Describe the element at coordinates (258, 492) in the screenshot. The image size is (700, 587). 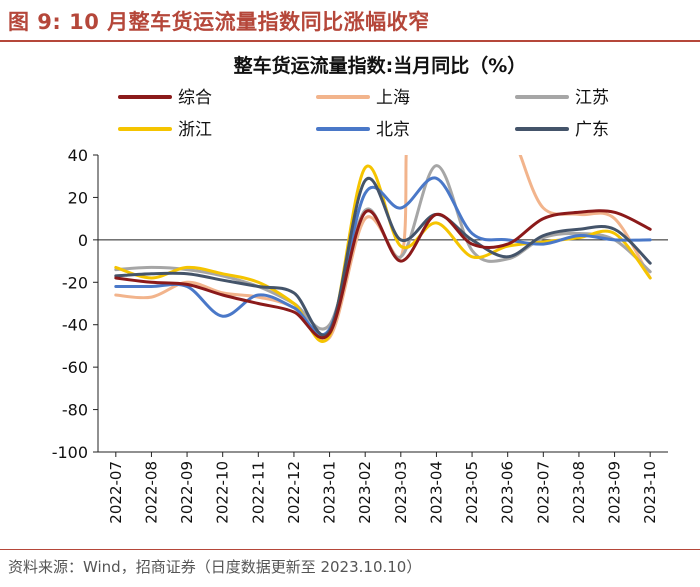
I see `x-tick-label: 2022-11` at that location.